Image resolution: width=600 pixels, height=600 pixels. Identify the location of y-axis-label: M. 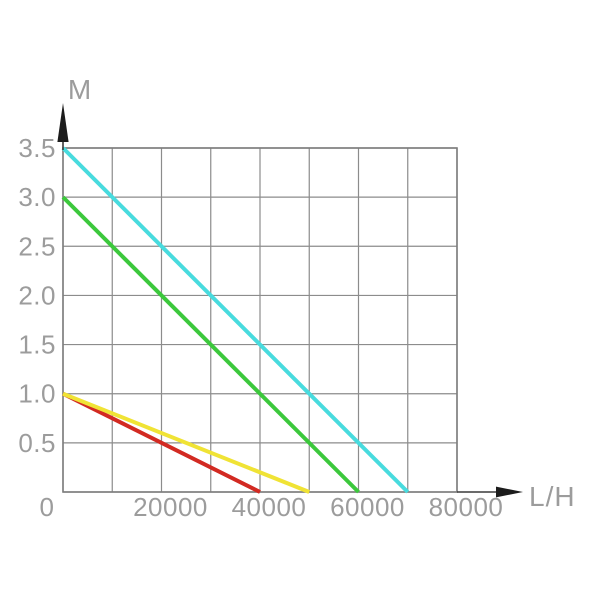
(80, 89).